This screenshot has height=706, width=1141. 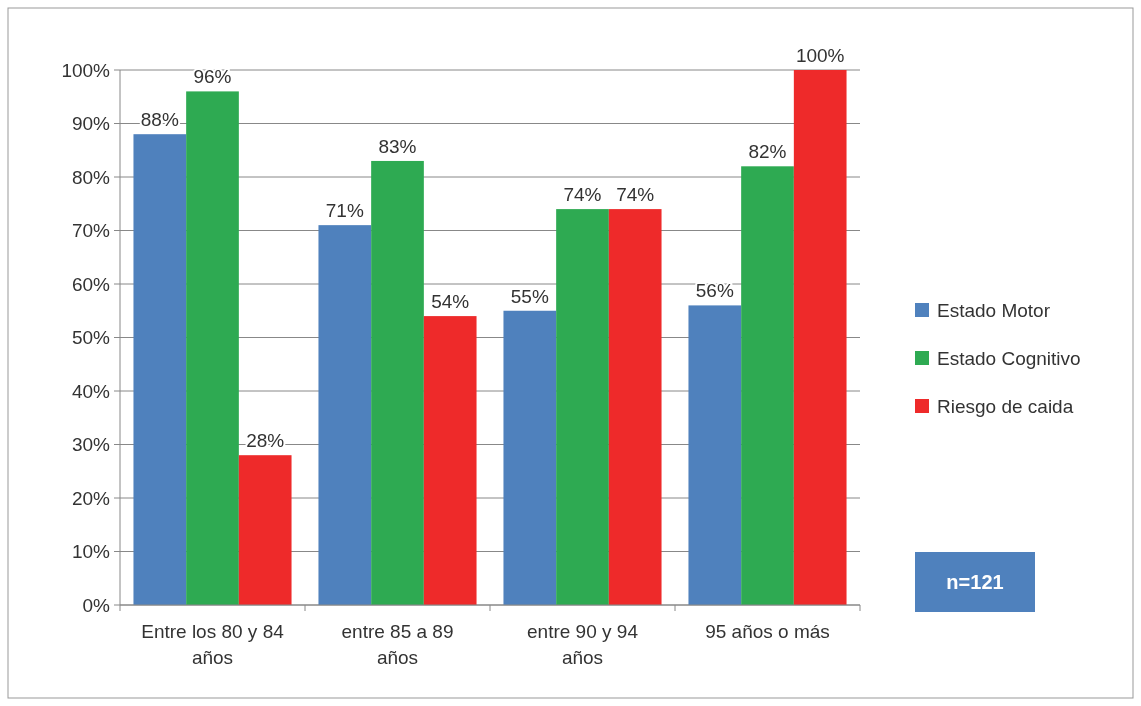 I want to click on y-tick-label: 20%, so click(x=91, y=498).